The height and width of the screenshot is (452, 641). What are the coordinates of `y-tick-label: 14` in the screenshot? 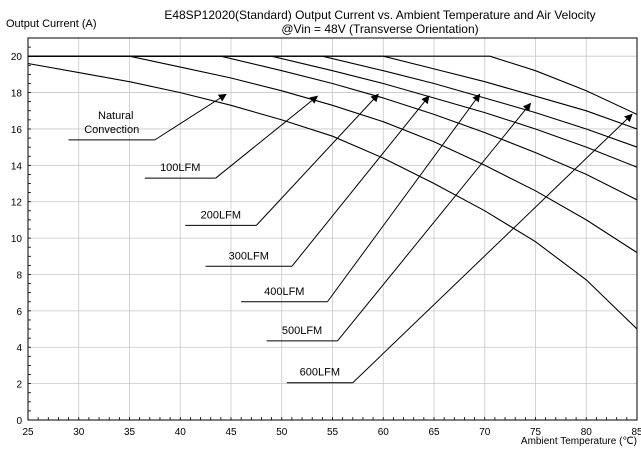 It's located at (17, 166).